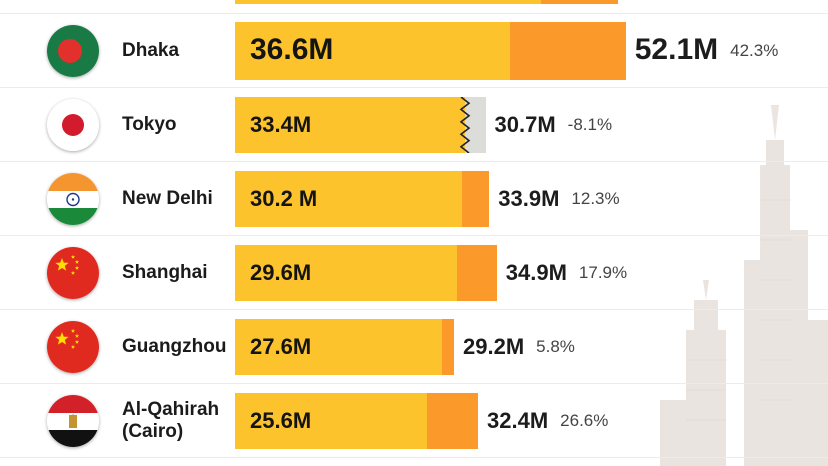 Image resolution: width=828 pixels, height=466 pixels. I want to click on percent-change-label: 12.3%, so click(595, 198).